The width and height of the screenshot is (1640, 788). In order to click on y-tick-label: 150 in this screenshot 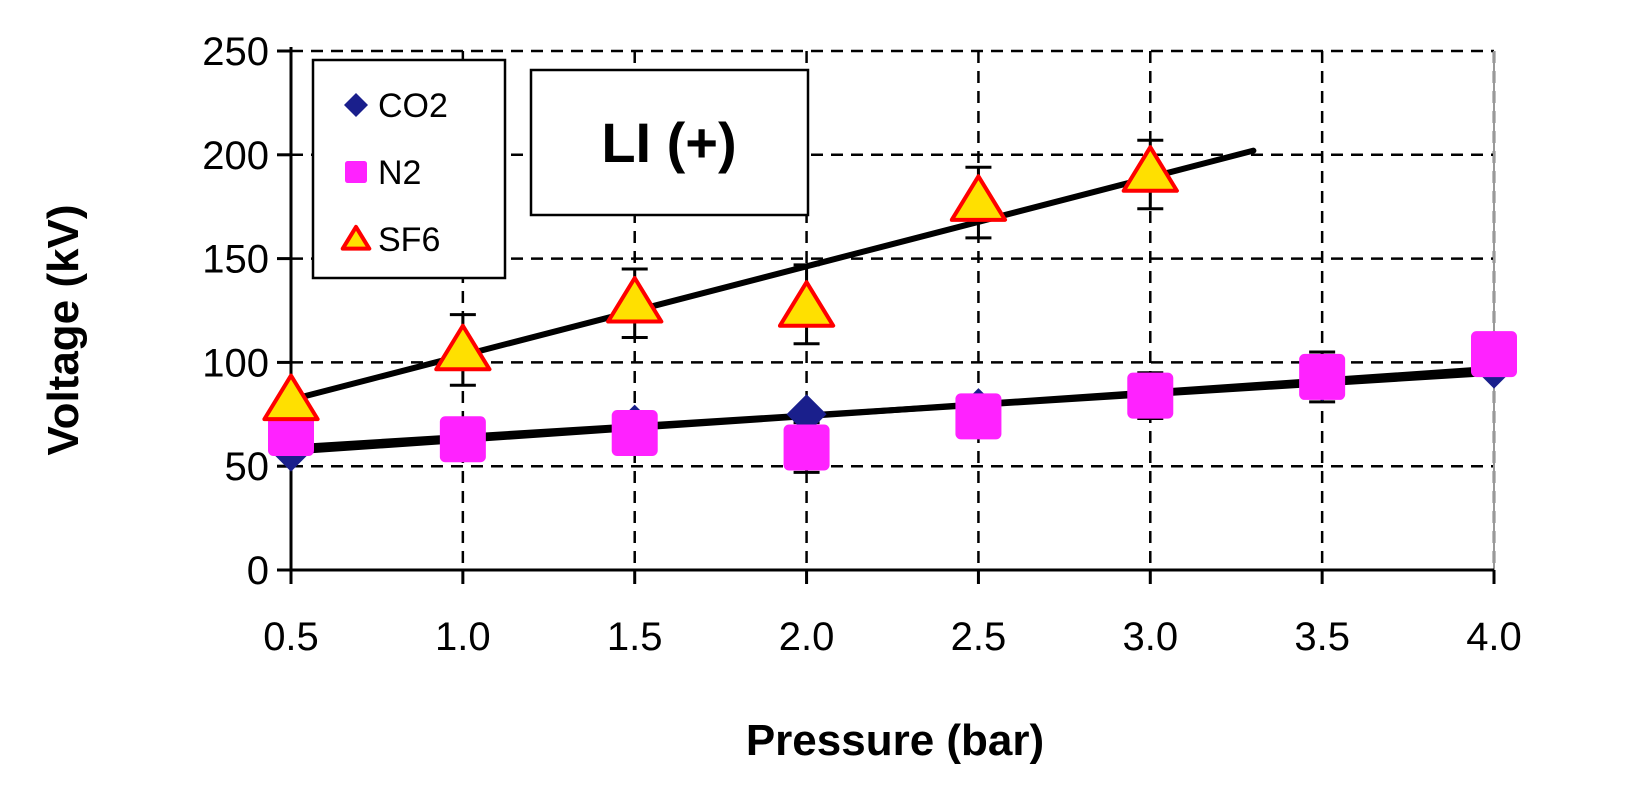, I will do `click(235, 260)`.